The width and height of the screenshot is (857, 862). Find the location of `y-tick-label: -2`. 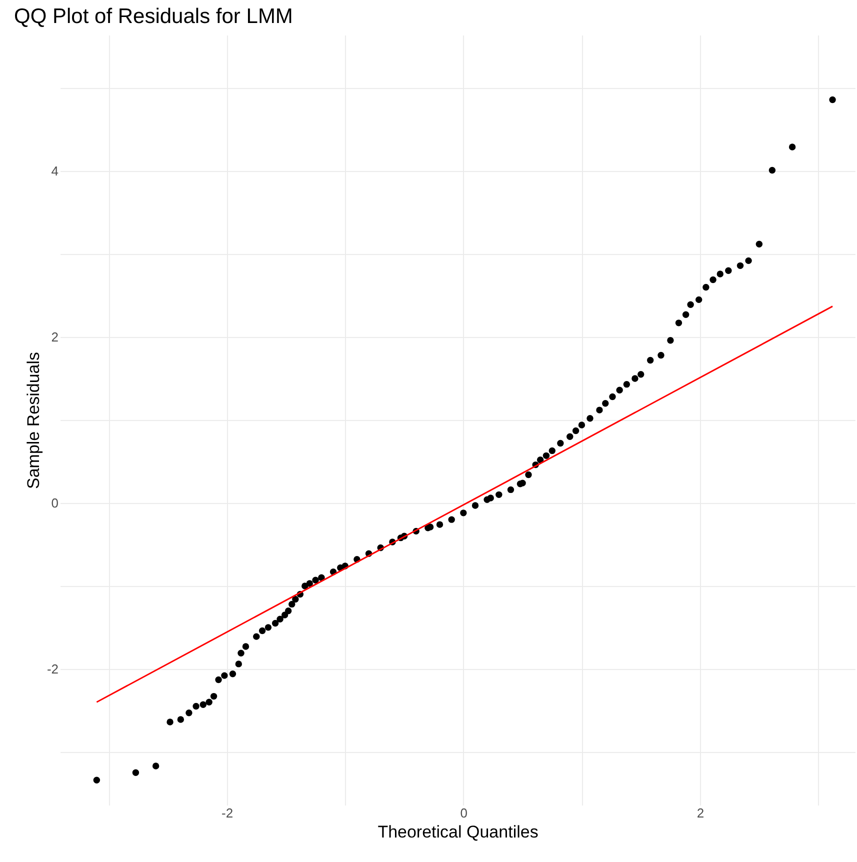

y-tick-label: -2 is located at coordinates (52, 668).